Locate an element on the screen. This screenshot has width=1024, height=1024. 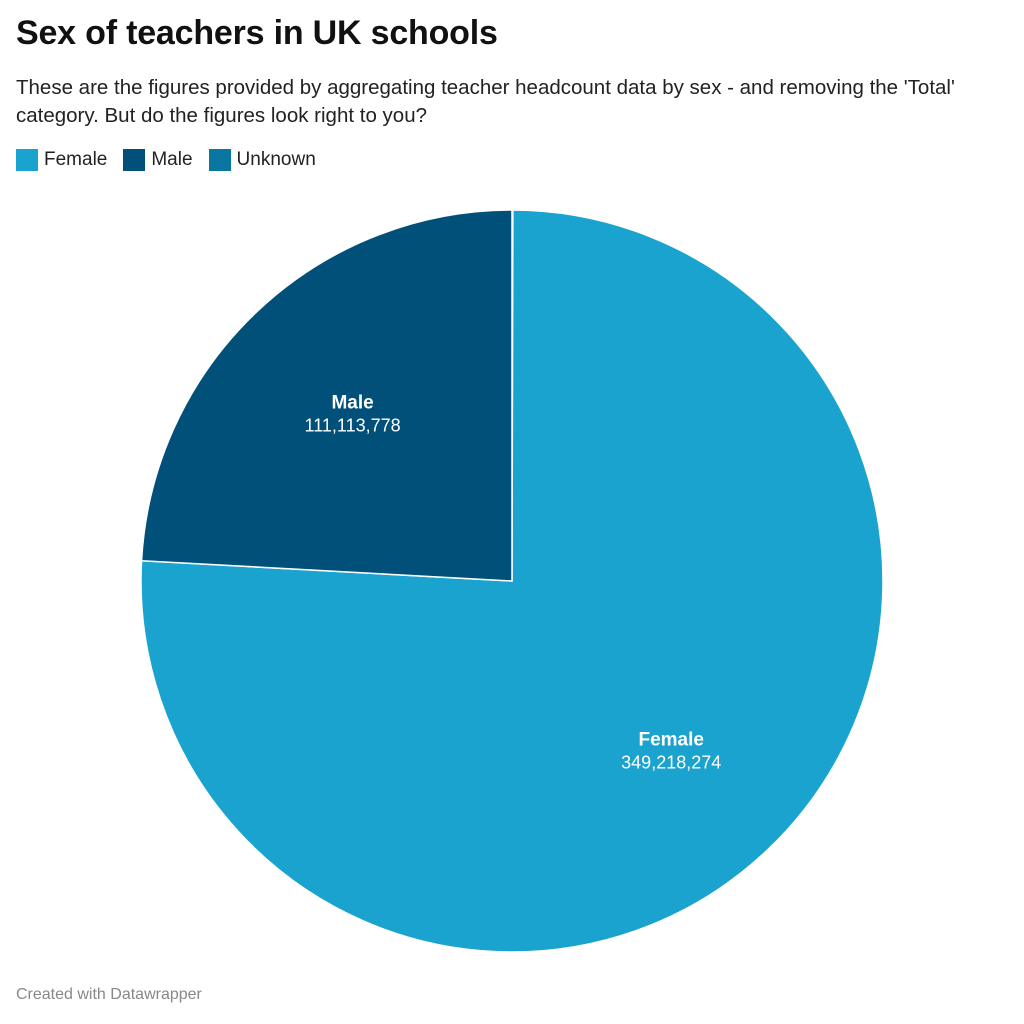
legend: Female Male Unknown is located at coordinates (174, 160).